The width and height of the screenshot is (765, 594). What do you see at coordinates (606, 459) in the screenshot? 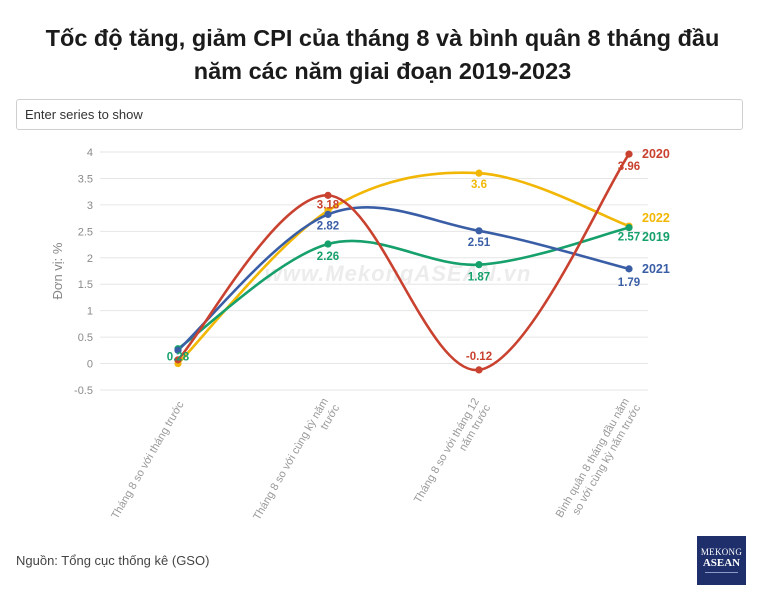
I see `x-tick-label-line: so với cùng kỳ năm trước` at bounding box center [606, 459].